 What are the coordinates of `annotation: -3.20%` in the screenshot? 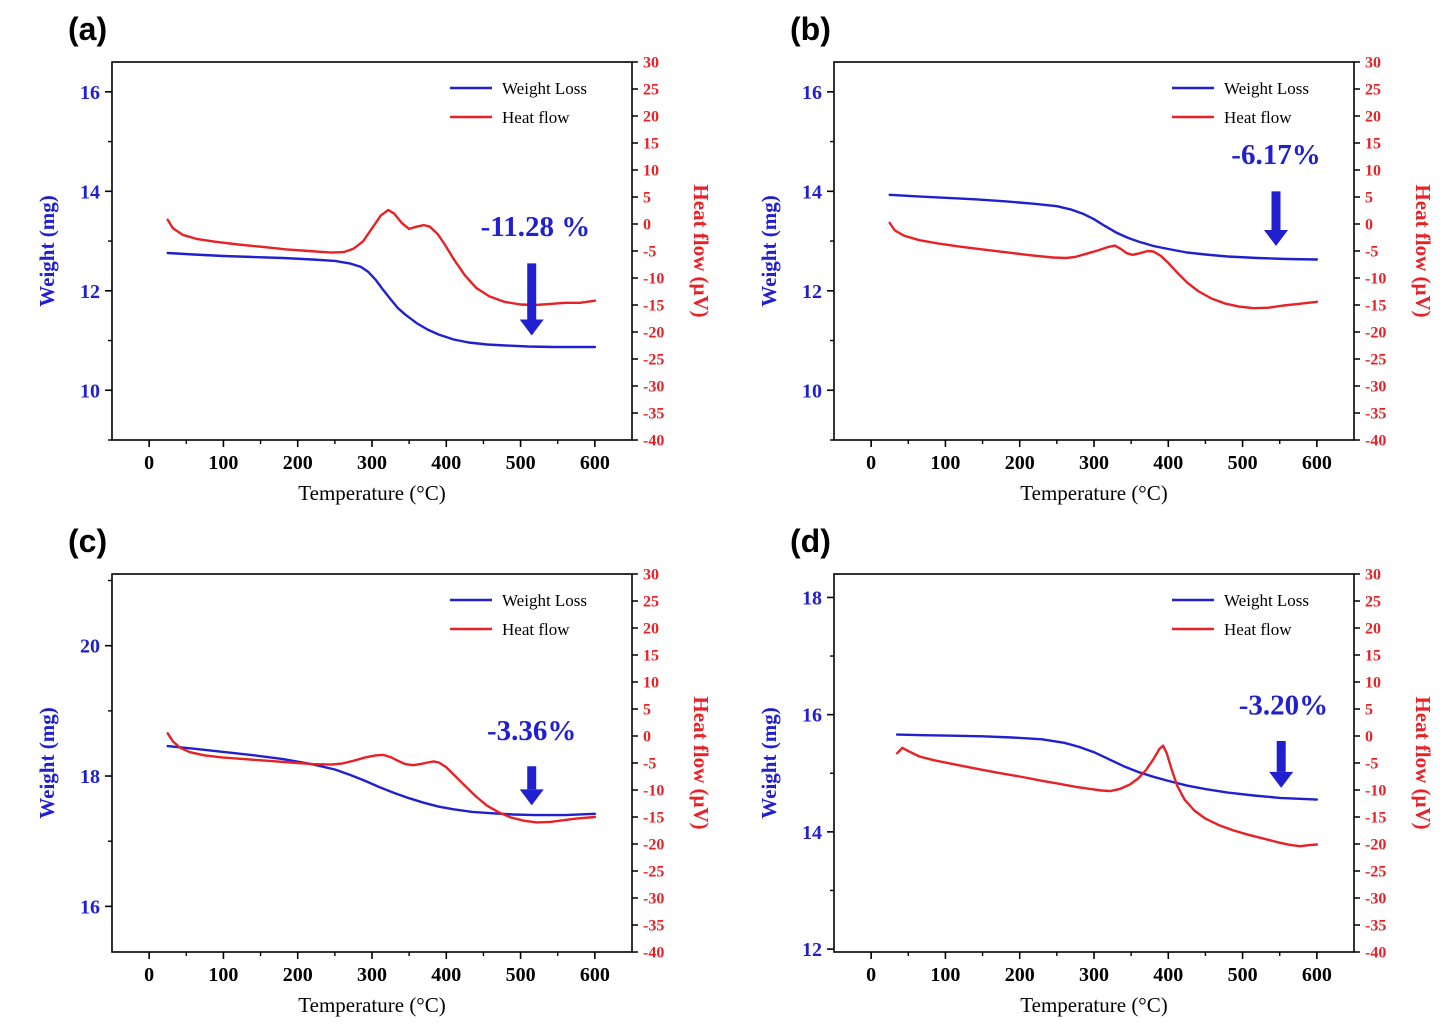 It's located at (1283, 739).